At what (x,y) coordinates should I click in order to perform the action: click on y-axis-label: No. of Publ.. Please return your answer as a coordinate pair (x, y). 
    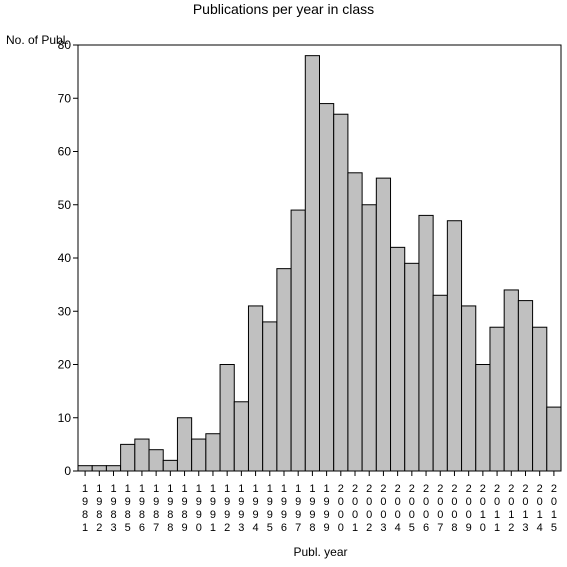
    Looking at the image, I should click on (37, 40).